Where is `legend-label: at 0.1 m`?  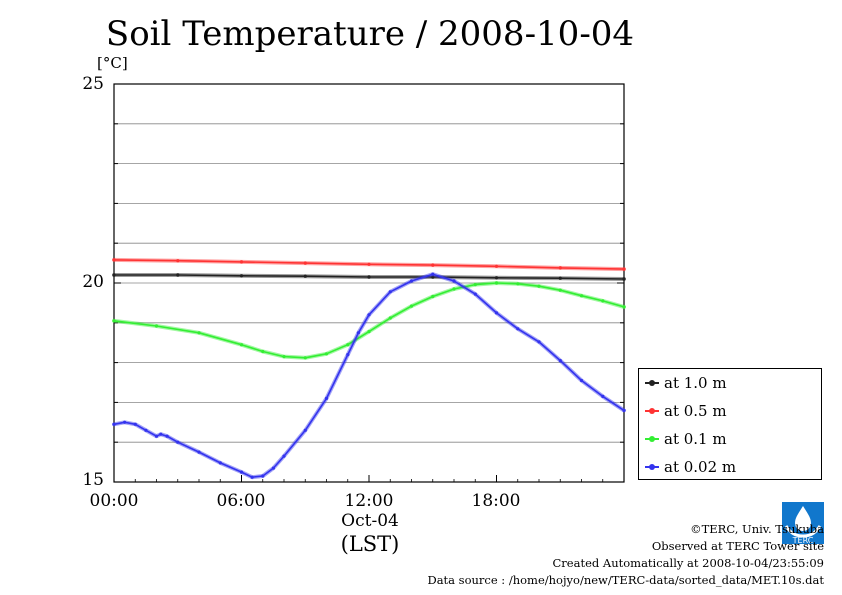
legend-label: at 0.1 m is located at coordinates (695, 439).